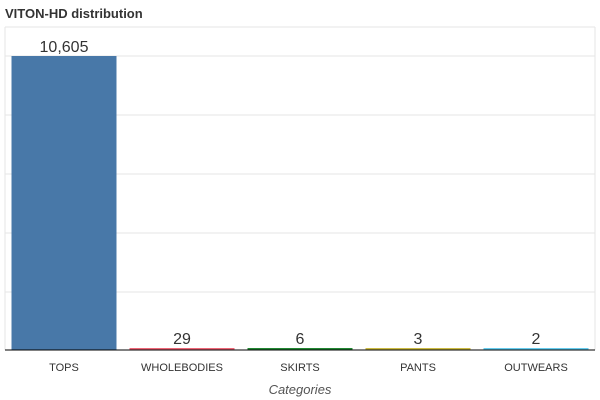  I want to click on x-tick-label-tops: TOPS, so click(64, 368).